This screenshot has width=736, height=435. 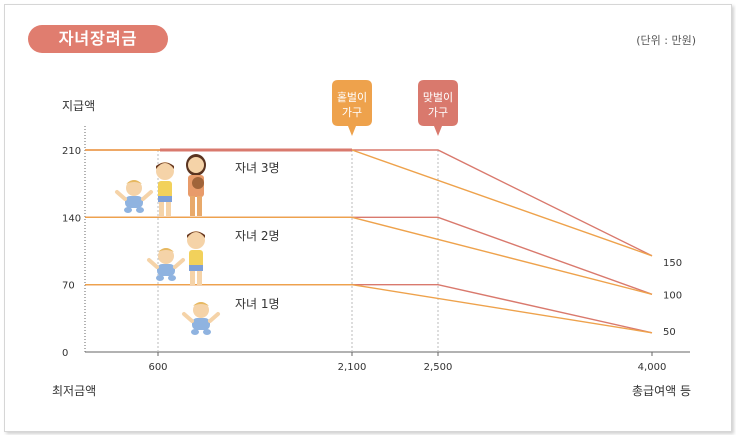 What do you see at coordinates (438, 367) in the screenshot?
I see `x-tick-label: 2,500` at bounding box center [438, 367].